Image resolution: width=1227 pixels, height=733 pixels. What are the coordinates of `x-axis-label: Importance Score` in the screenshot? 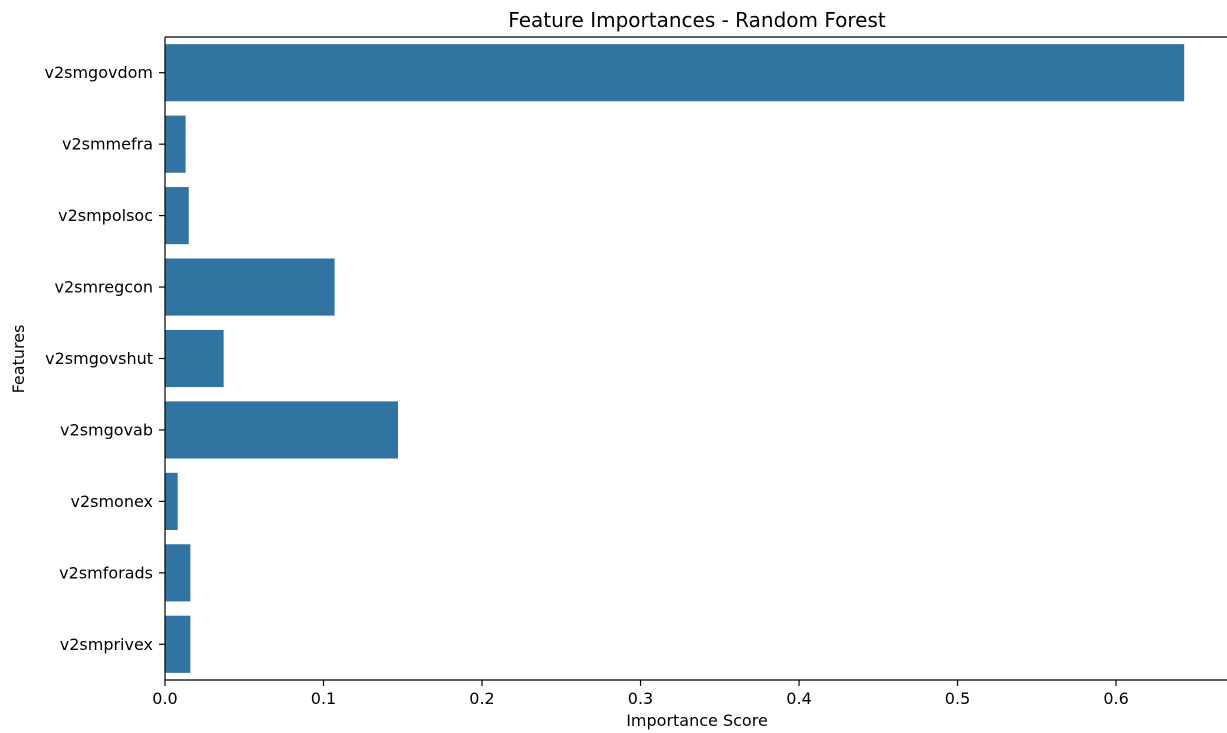 It's located at (697, 720).